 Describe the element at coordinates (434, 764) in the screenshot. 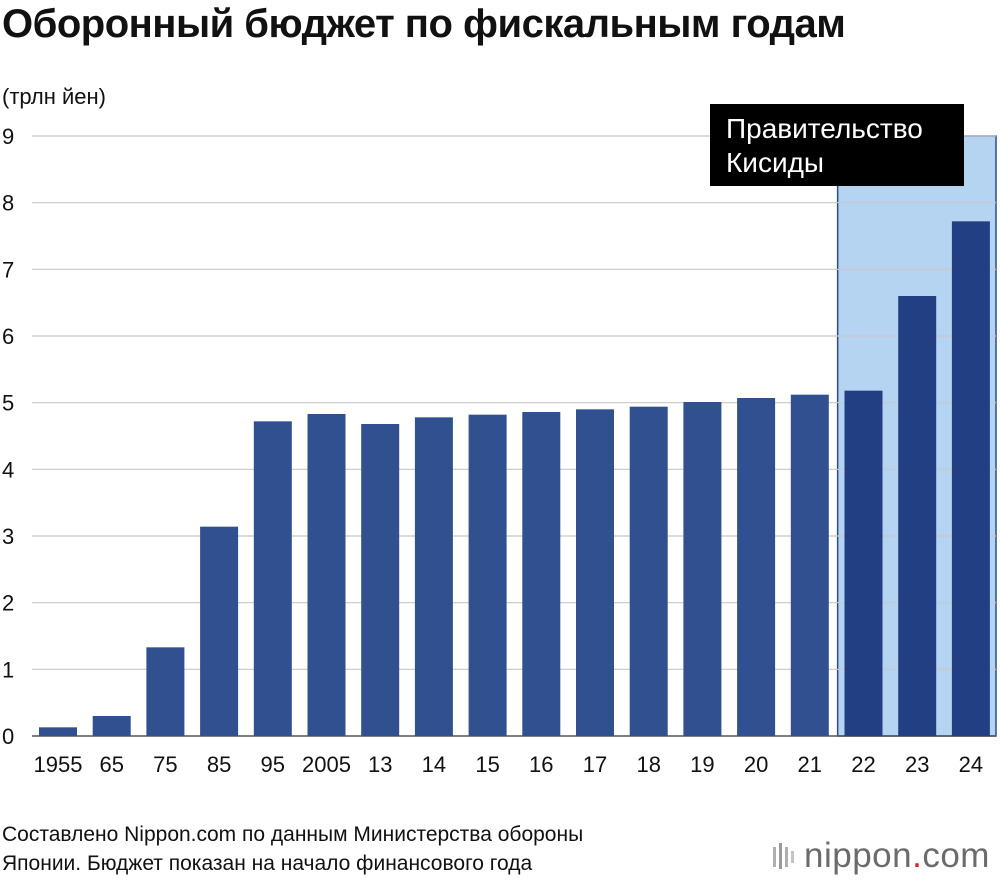

I see `x-tick-label: 14` at that location.